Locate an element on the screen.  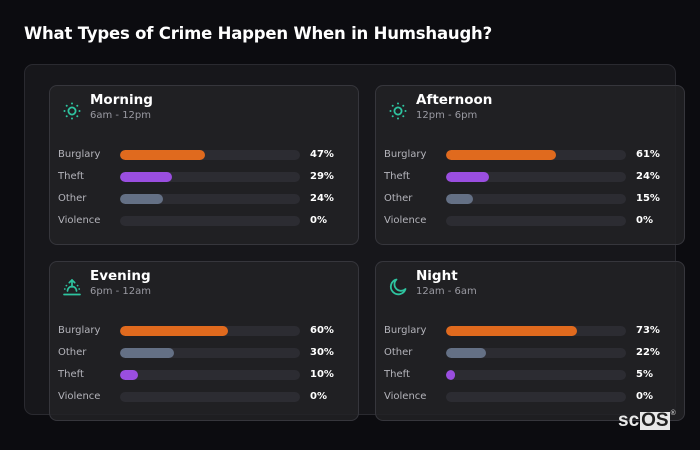
bar-row-theft: Theft 29% is located at coordinates (204, 181).